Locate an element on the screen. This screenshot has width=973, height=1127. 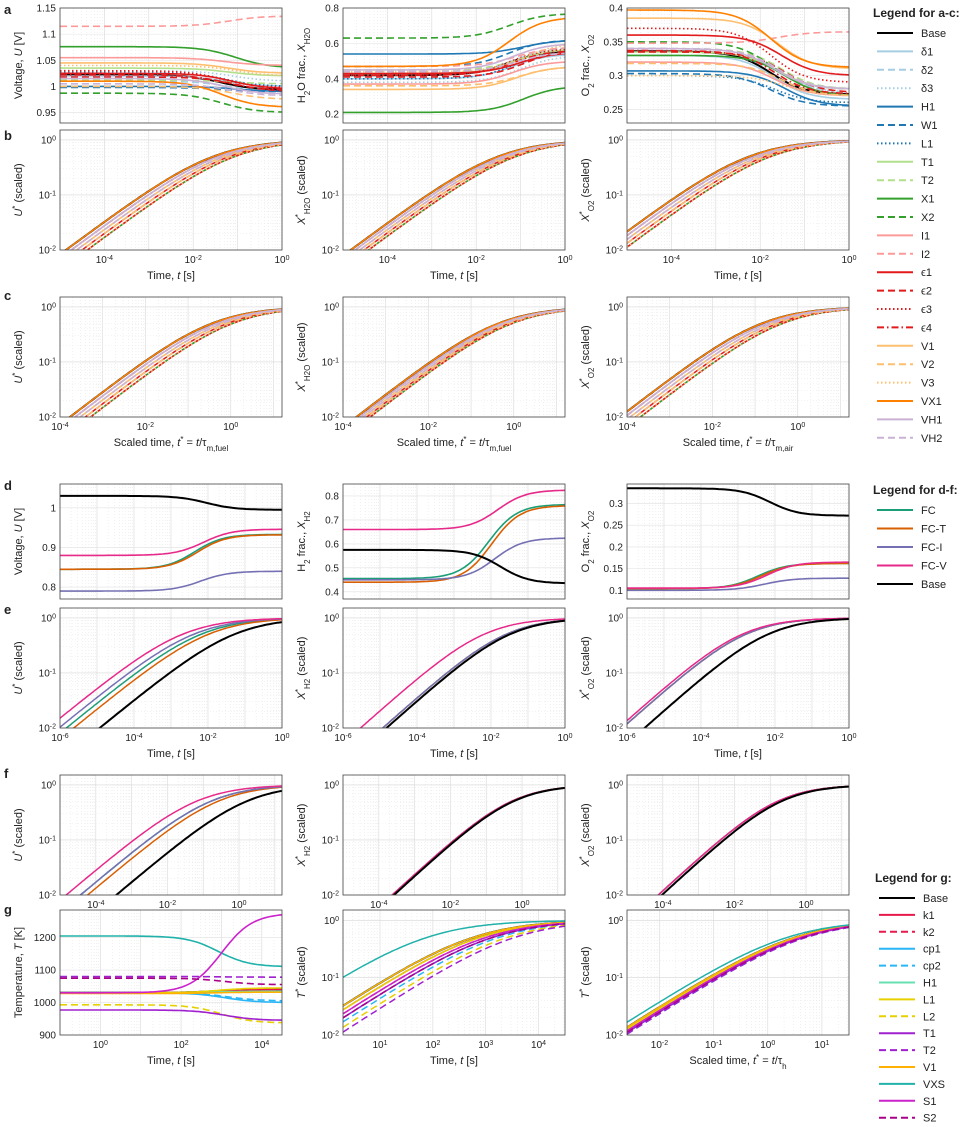
y-tick-label: 0.15 is located at coordinates (614, 569).